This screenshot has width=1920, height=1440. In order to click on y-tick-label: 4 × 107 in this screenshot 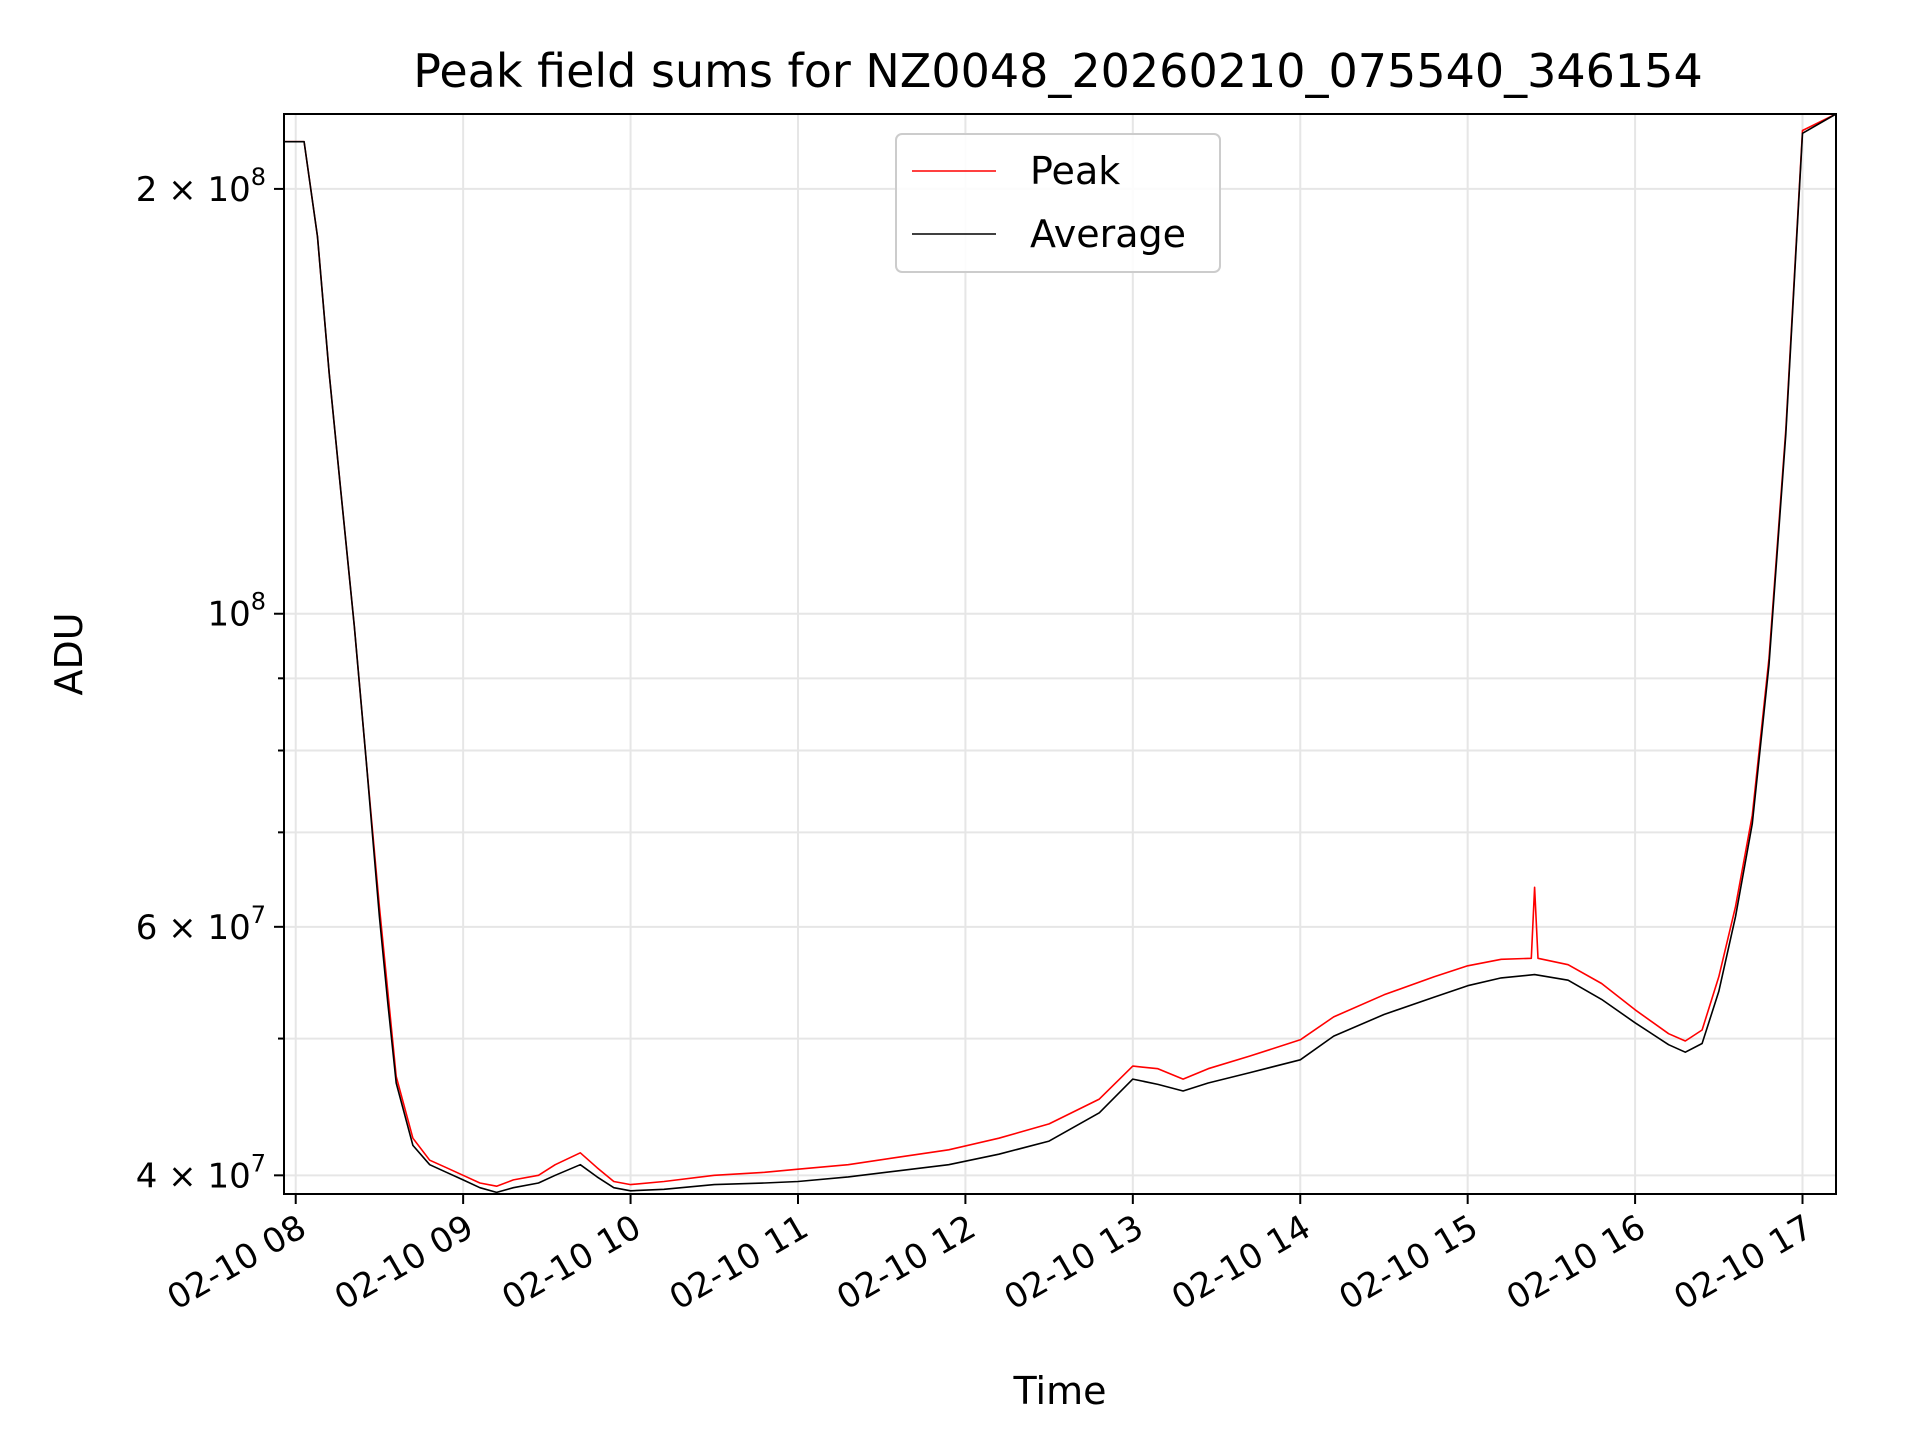, I will do `click(201, 1172)`.